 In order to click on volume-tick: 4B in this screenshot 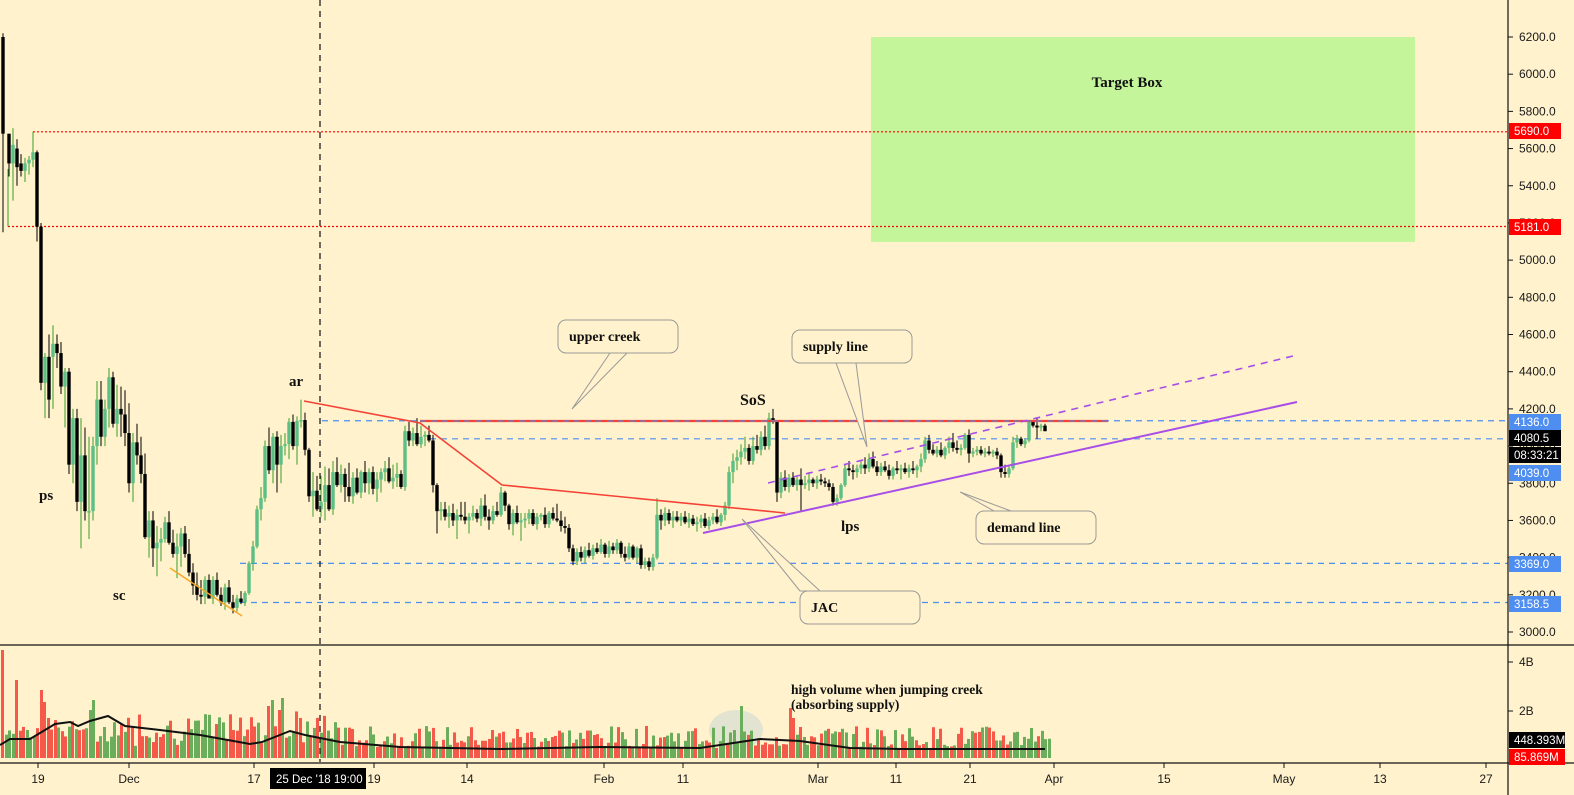, I will do `click(1526, 662)`.